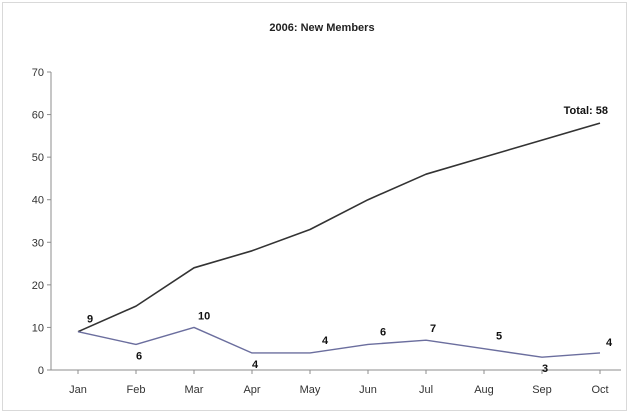 This screenshot has width=631, height=415. What do you see at coordinates (499, 337) in the screenshot?
I see `data-label: 5` at bounding box center [499, 337].